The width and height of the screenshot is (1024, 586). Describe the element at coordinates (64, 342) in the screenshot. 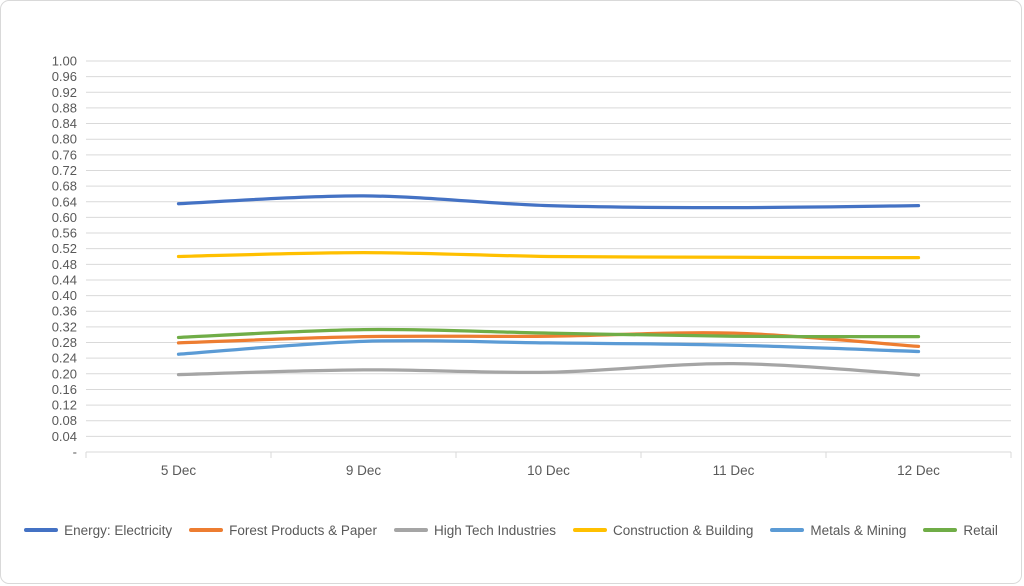

I see `y-tick-label: 0.28` at that location.